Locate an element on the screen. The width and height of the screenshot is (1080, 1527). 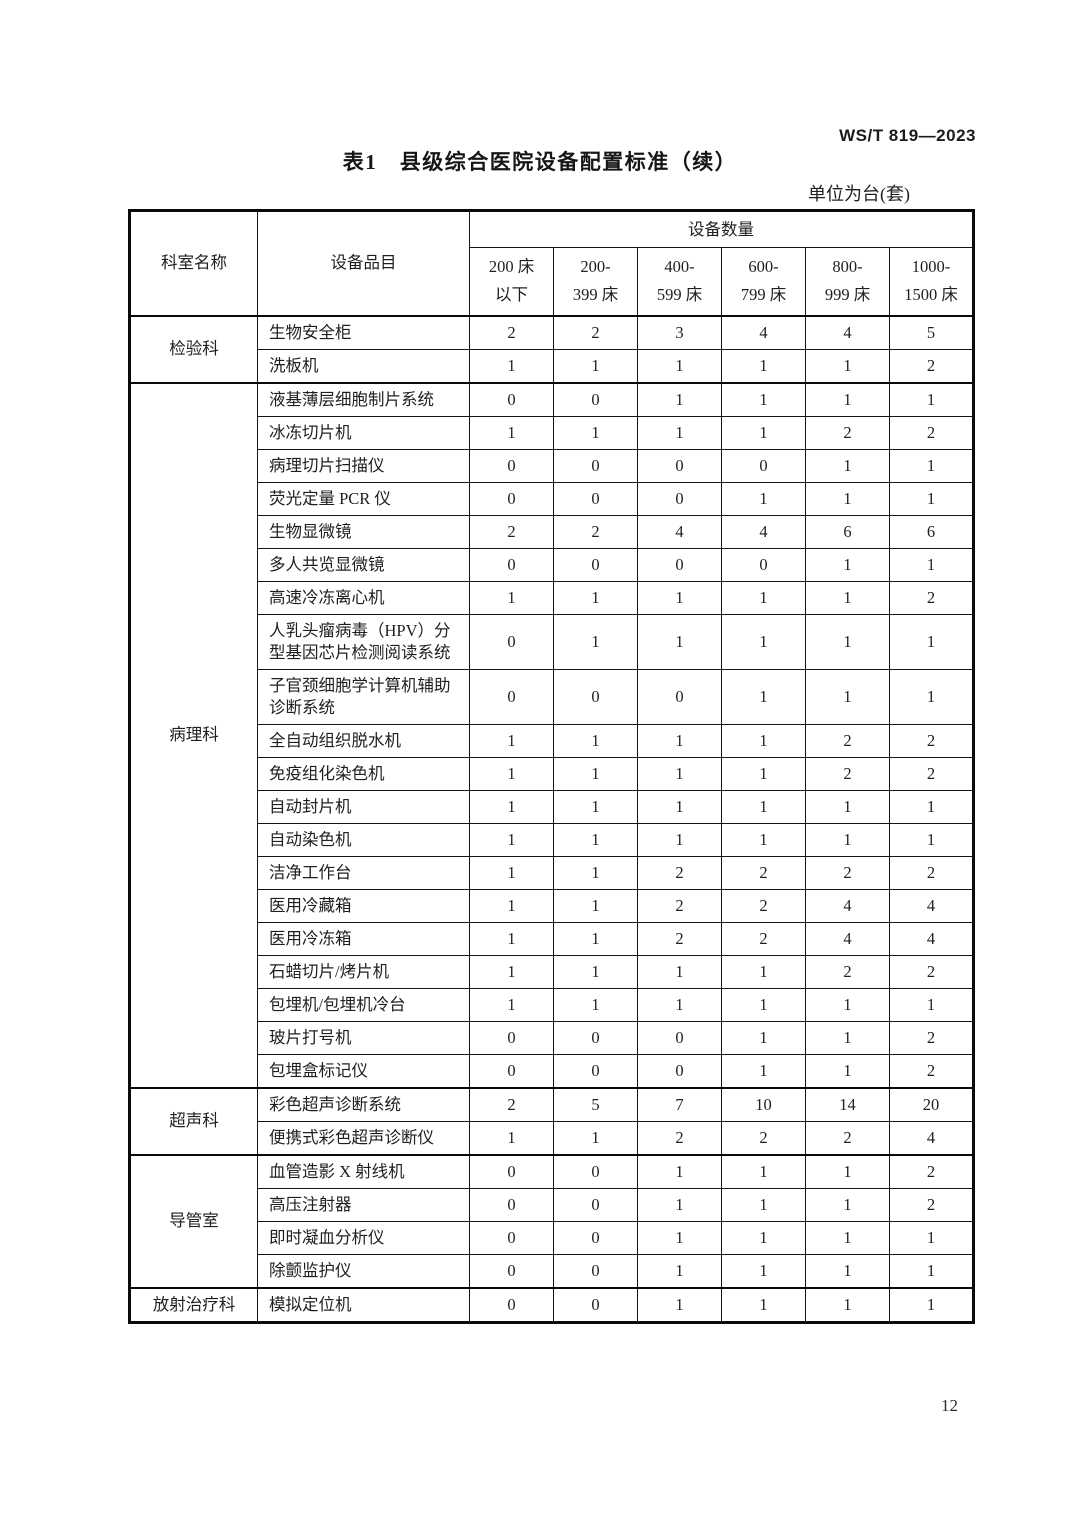
unit-note: 单位为台(套) is located at coordinates (859, 194).